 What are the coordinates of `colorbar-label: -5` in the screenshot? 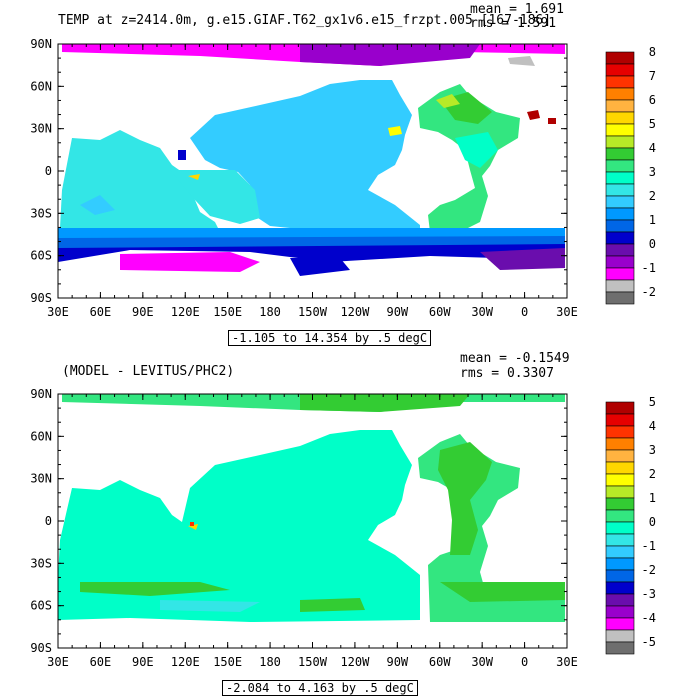 It's located at (649, 642).